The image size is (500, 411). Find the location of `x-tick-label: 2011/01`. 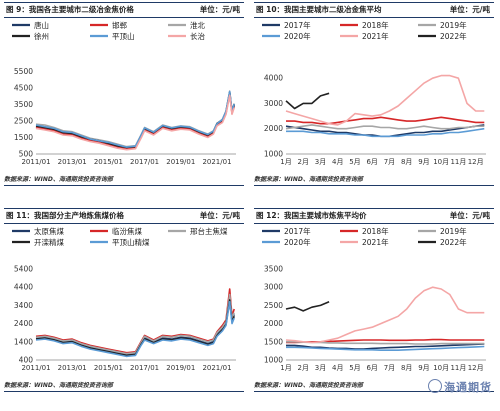

x-tick-label: 2011/01 is located at coordinates (35, 368).